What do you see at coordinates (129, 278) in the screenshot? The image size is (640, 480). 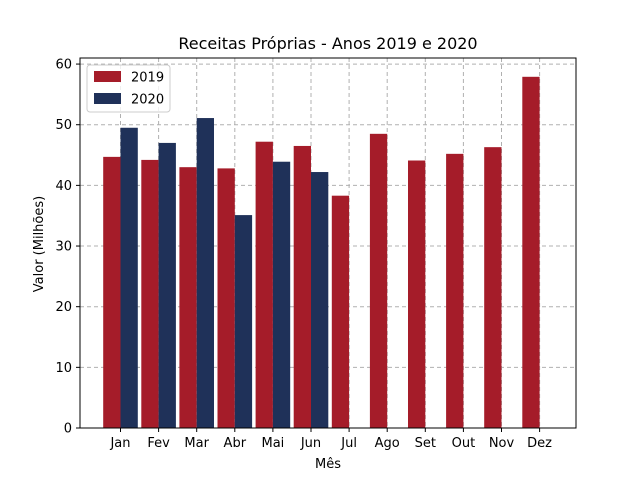 I see `bar-2020-Jan` at bounding box center [129, 278].